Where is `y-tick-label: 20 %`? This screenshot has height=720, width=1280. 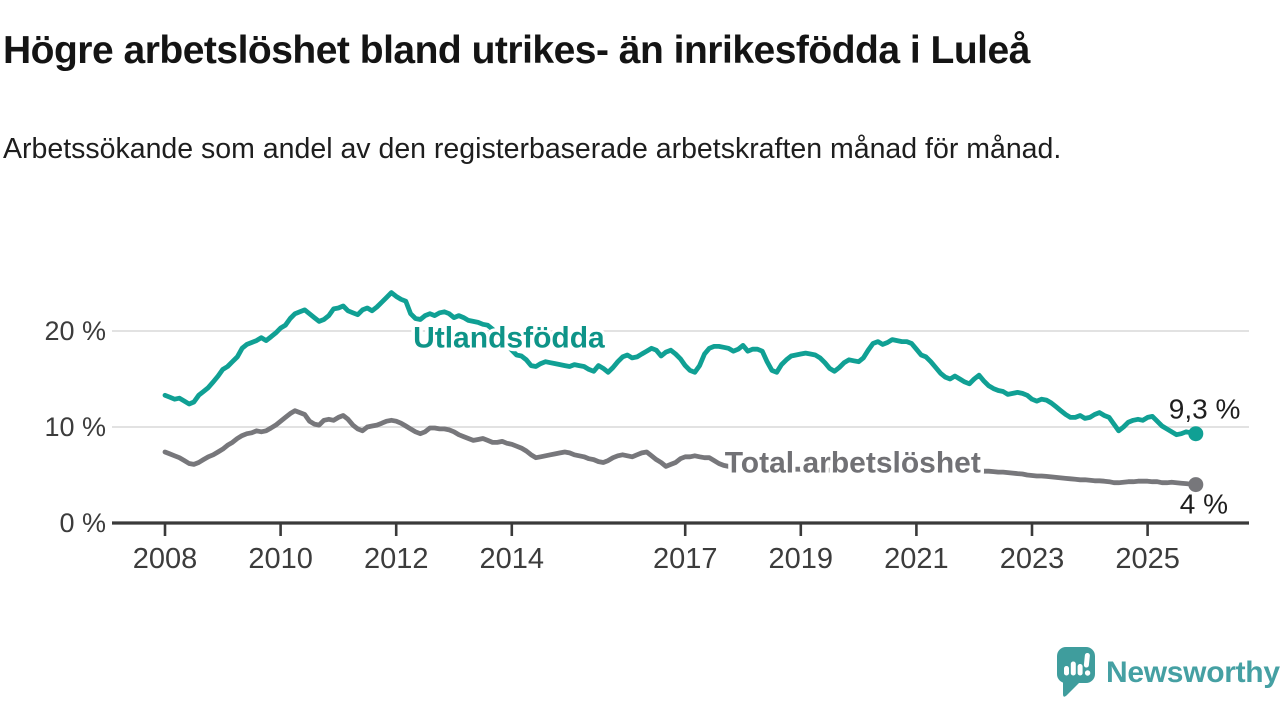
y-tick-label: 20 % is located at coordinates (75, 331).